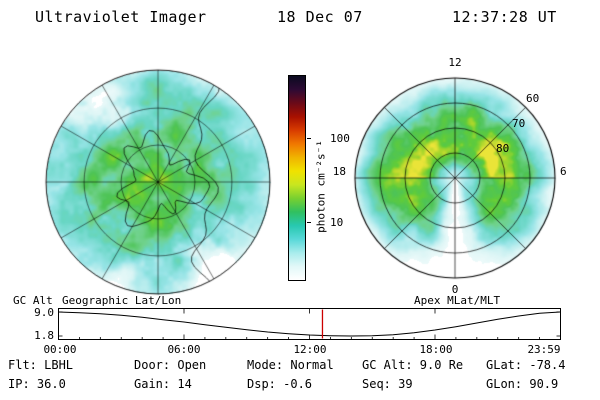 This screenshot has width=600, height=400. Describe the element at coordinates (339, 171) in the screenshot. I see `mlt-label-18: 18` at that location.